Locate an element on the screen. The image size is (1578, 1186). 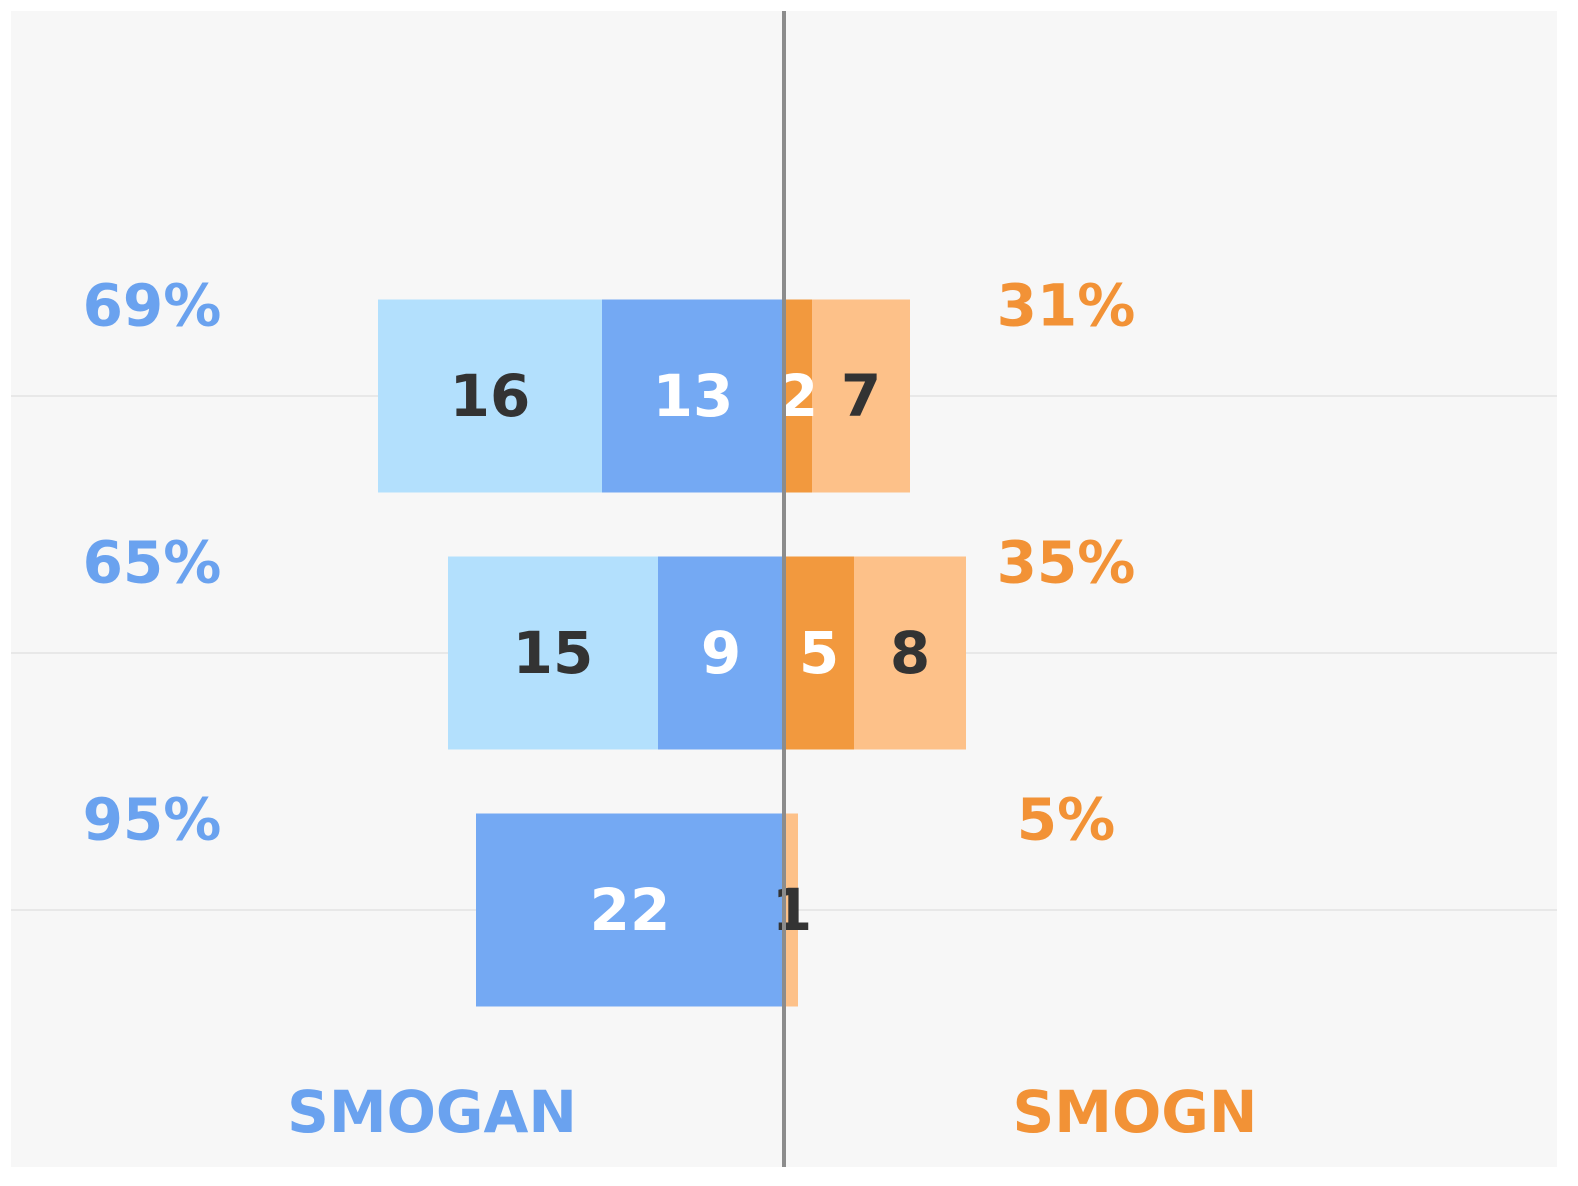
bar-right-light-row2 is located at coordinates (910, 653).